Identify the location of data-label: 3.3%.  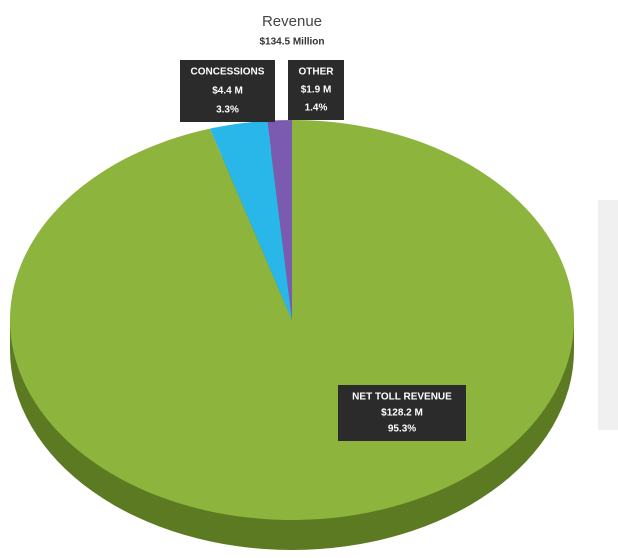
(227, 110).